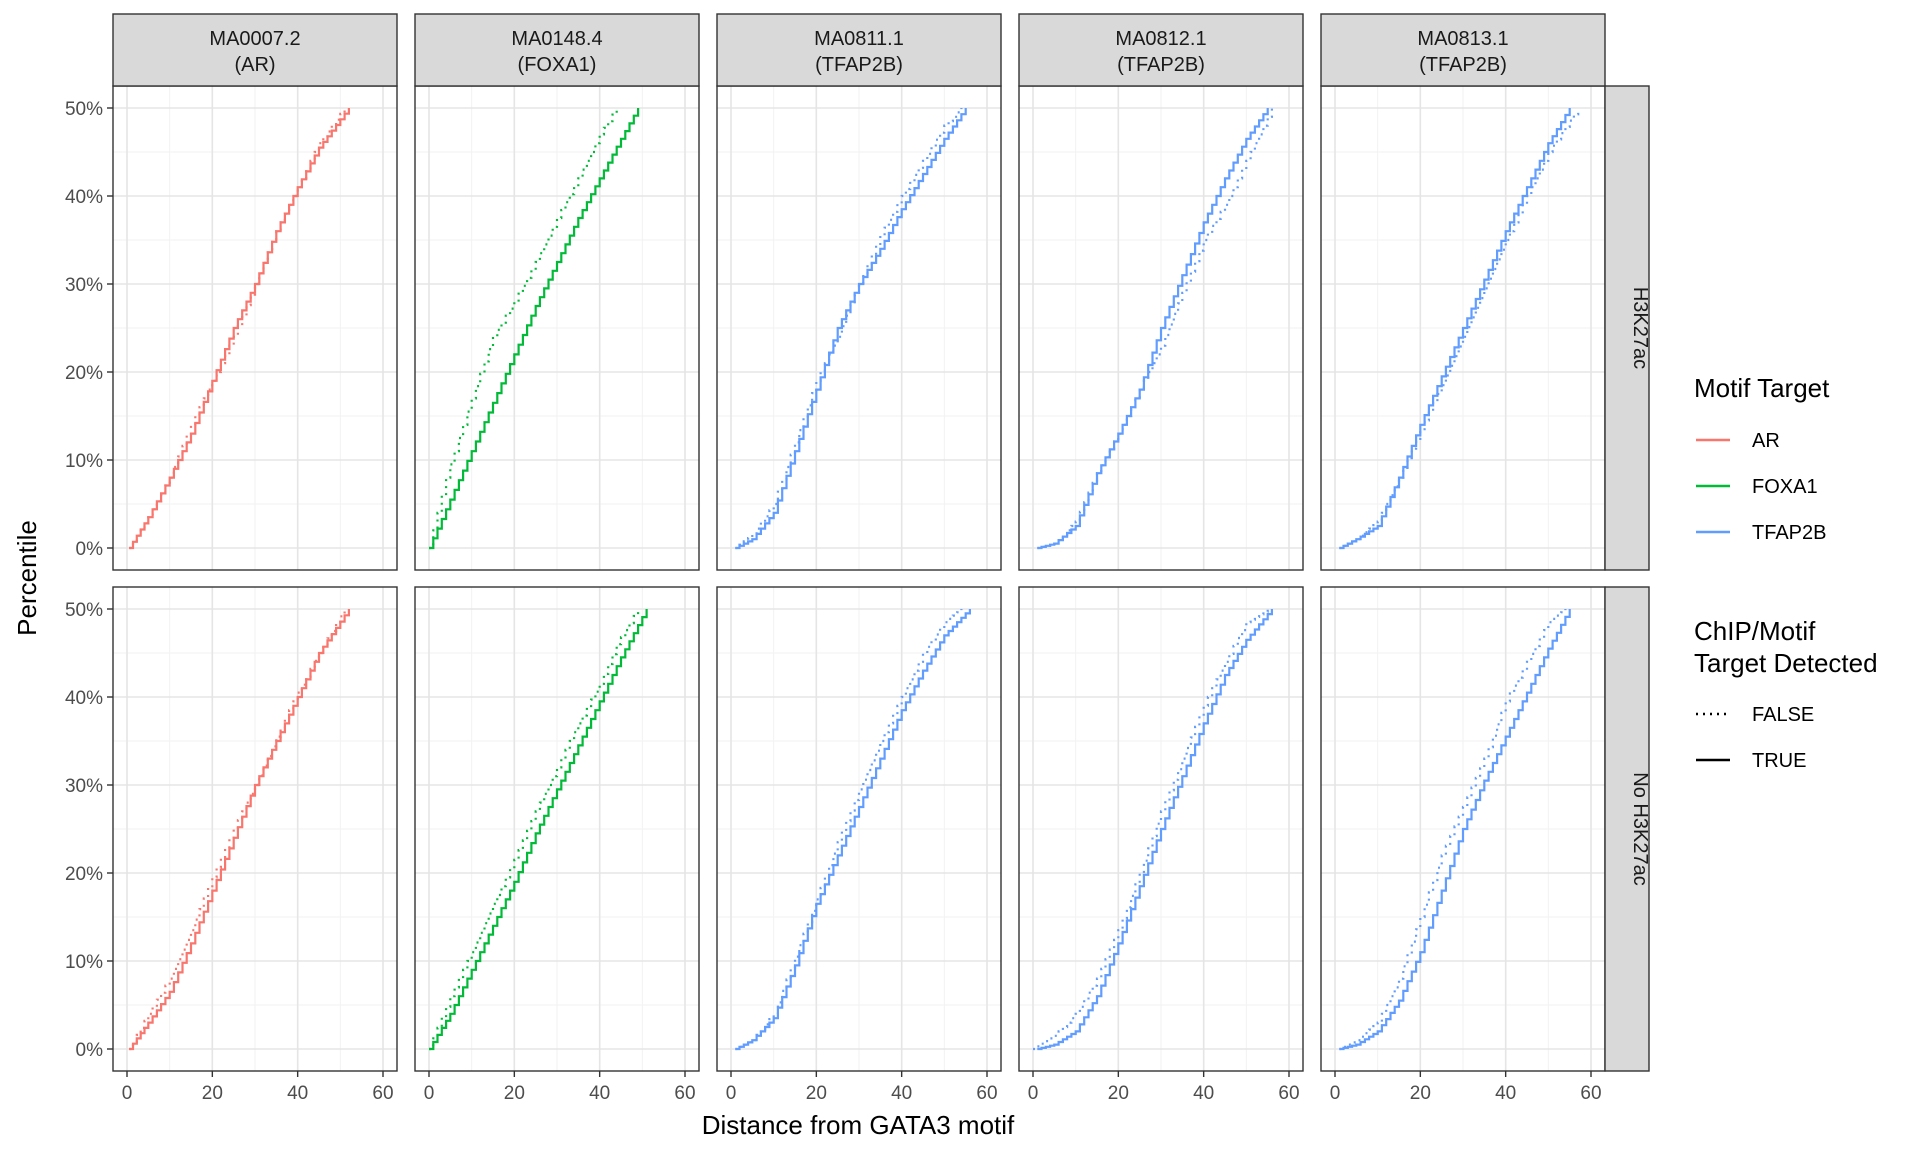  I want to click on strip-ma0148-4: MA0148.4 (FOXA1), so click(557, 50).